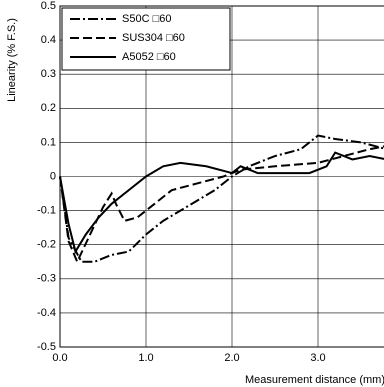 The height and width of the screenshot is (387, 384). I want to click on y-tick-label: -0.3, so click(46, 279).